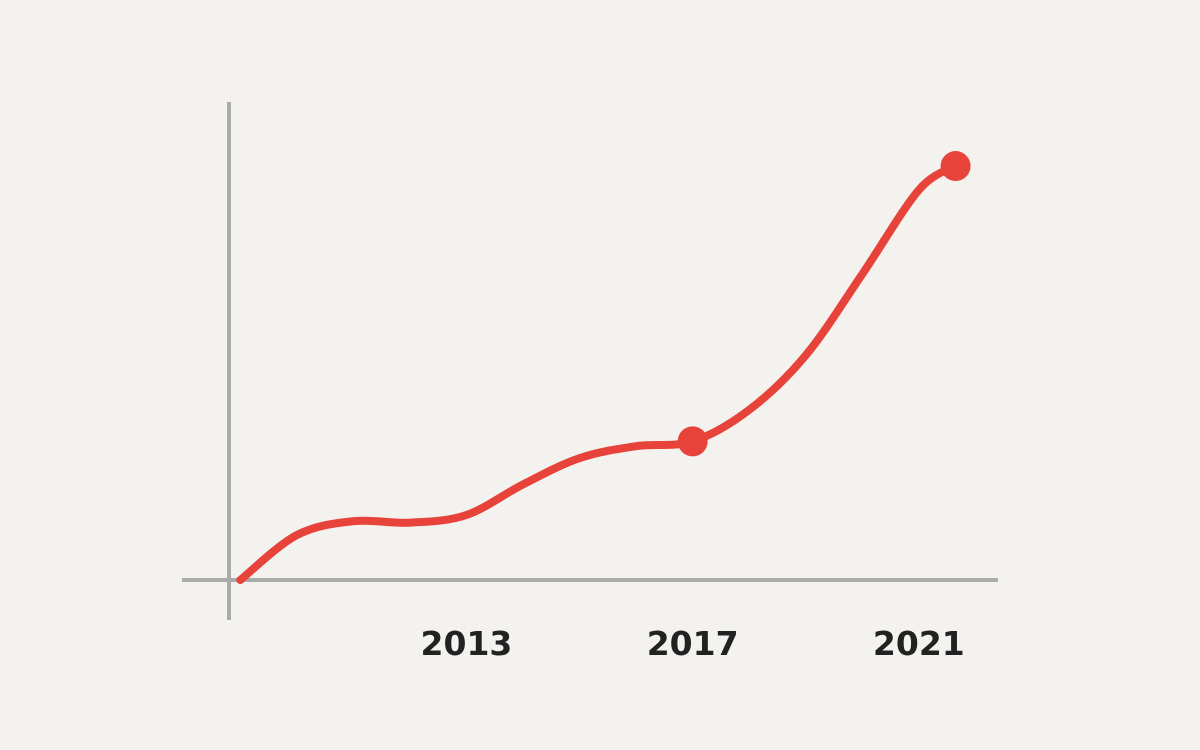  I want to click on x-tick-label: 2017, so click(693, 643).